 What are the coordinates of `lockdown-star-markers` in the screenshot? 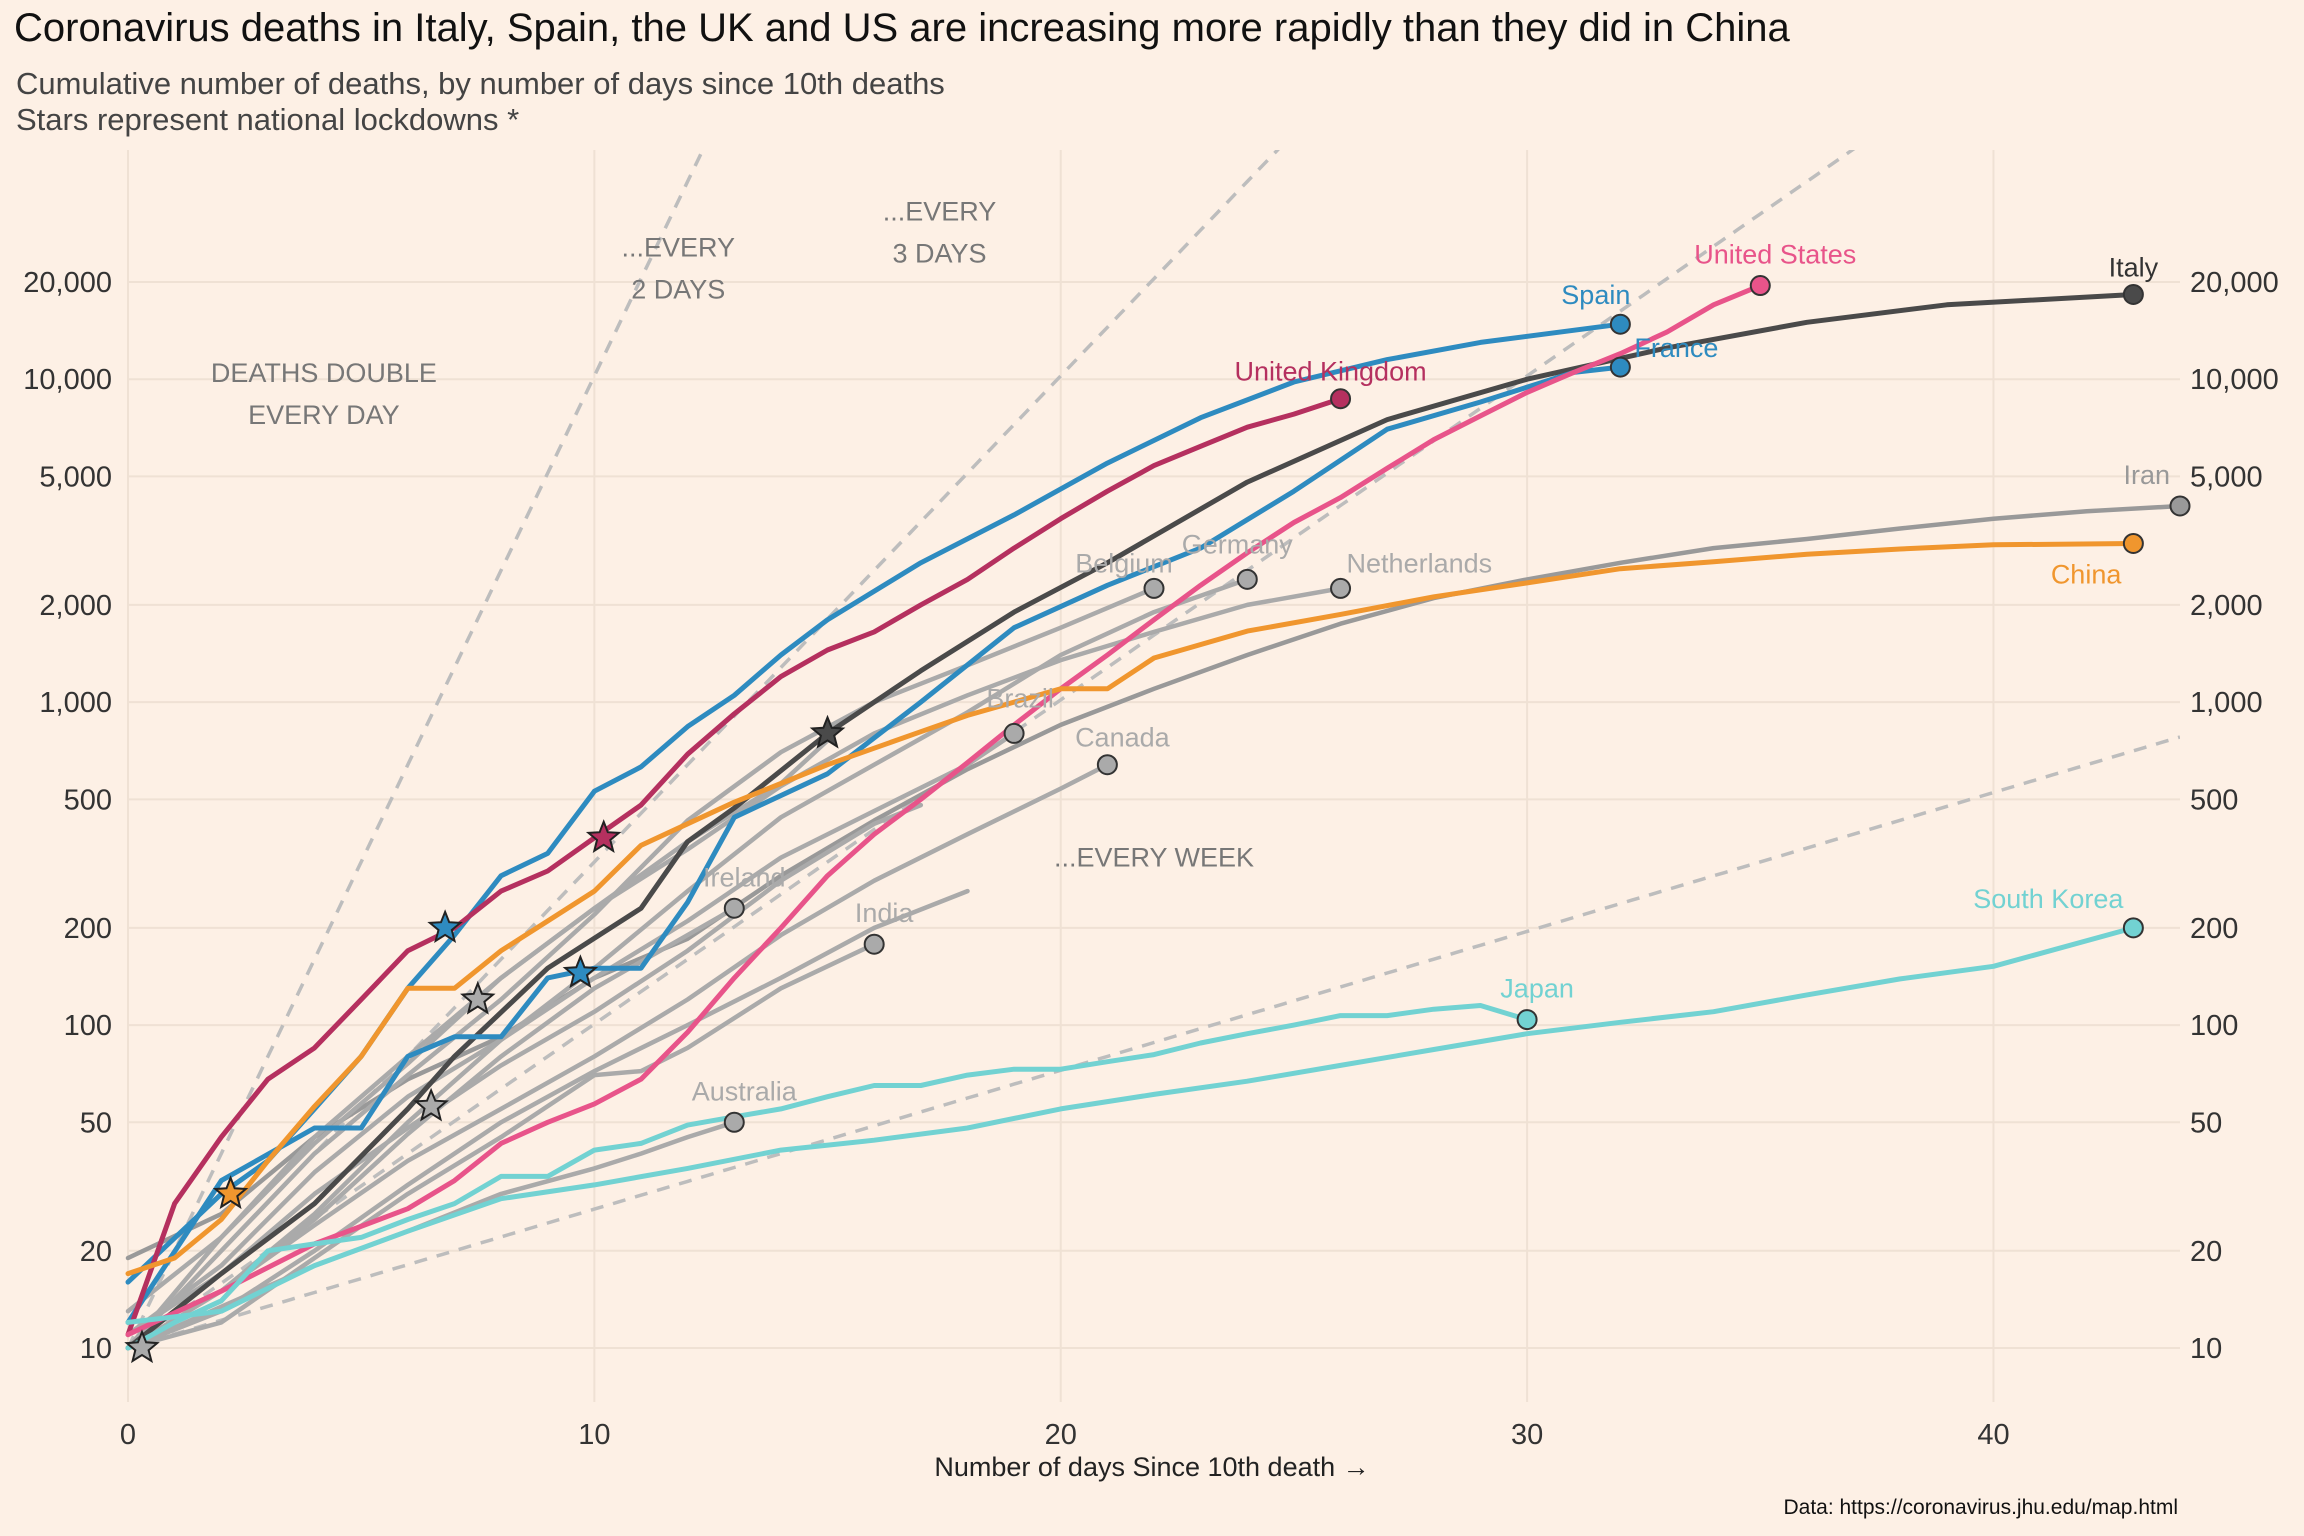 It's located at (485, 1039).